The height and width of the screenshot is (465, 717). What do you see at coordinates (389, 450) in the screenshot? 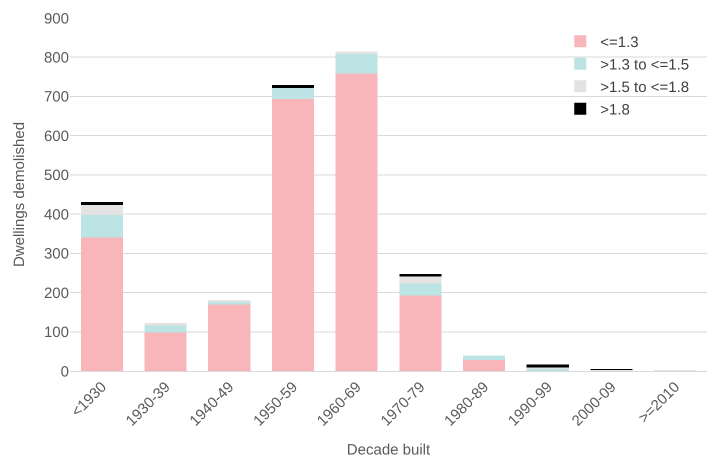
I see `x-axis-title: Decade built` at bounding box center [389, 450].